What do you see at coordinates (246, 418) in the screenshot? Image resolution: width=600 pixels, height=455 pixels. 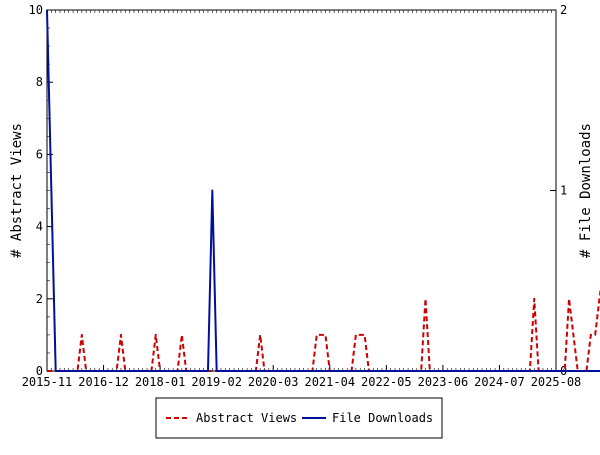 I see `legend-label-abstract-views: Abstract Views` at bounding box center [246, 418].